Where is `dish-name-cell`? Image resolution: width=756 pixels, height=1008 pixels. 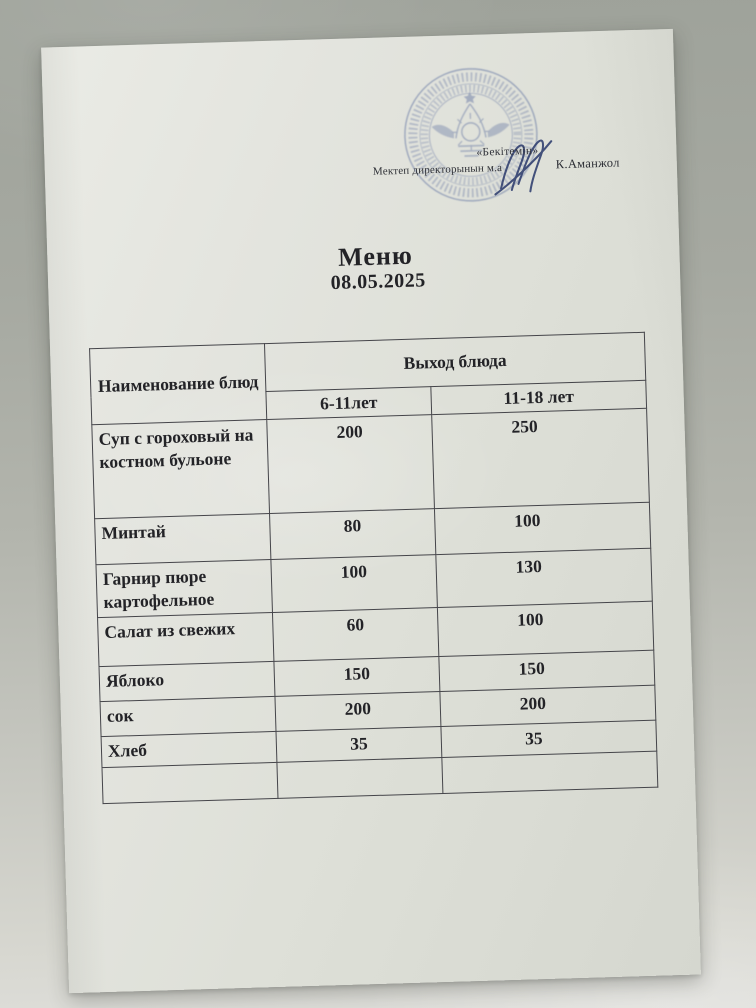 dish-name-cell is located at coordinates (190, 783).